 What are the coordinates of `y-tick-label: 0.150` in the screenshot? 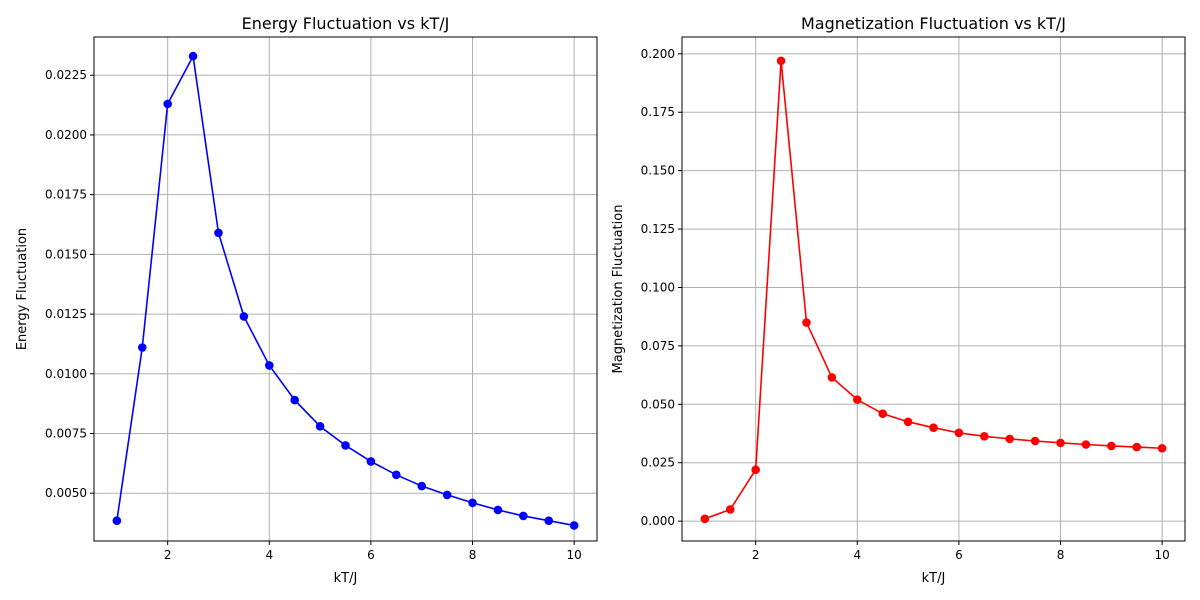 It's located at (658, 171).